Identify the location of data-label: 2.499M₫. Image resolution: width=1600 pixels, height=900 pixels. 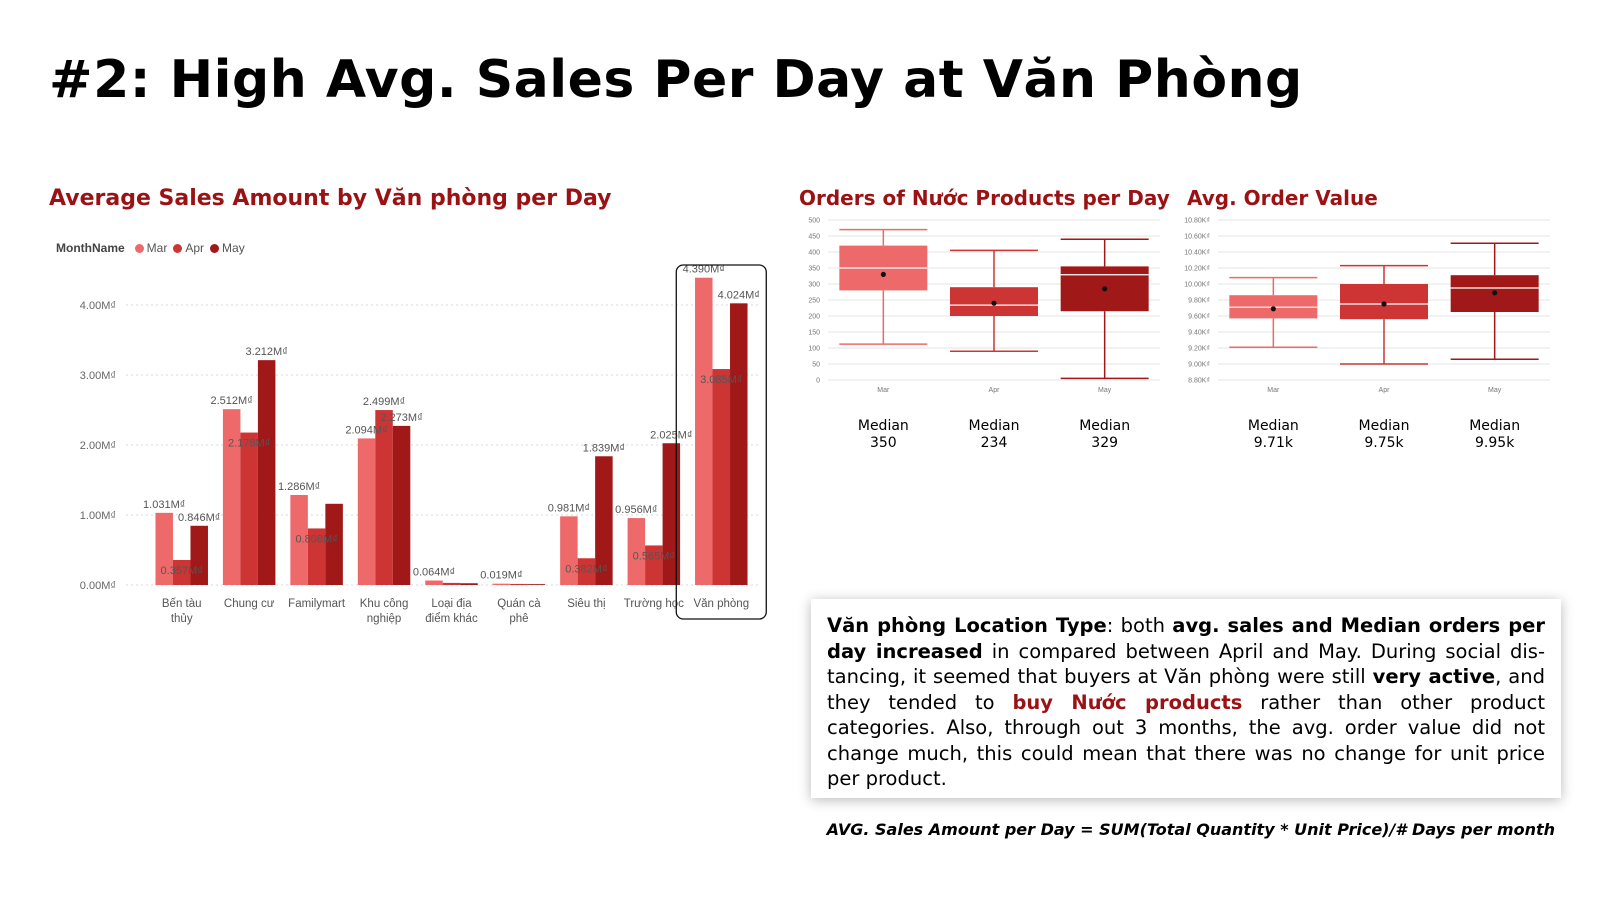
(384, 402).